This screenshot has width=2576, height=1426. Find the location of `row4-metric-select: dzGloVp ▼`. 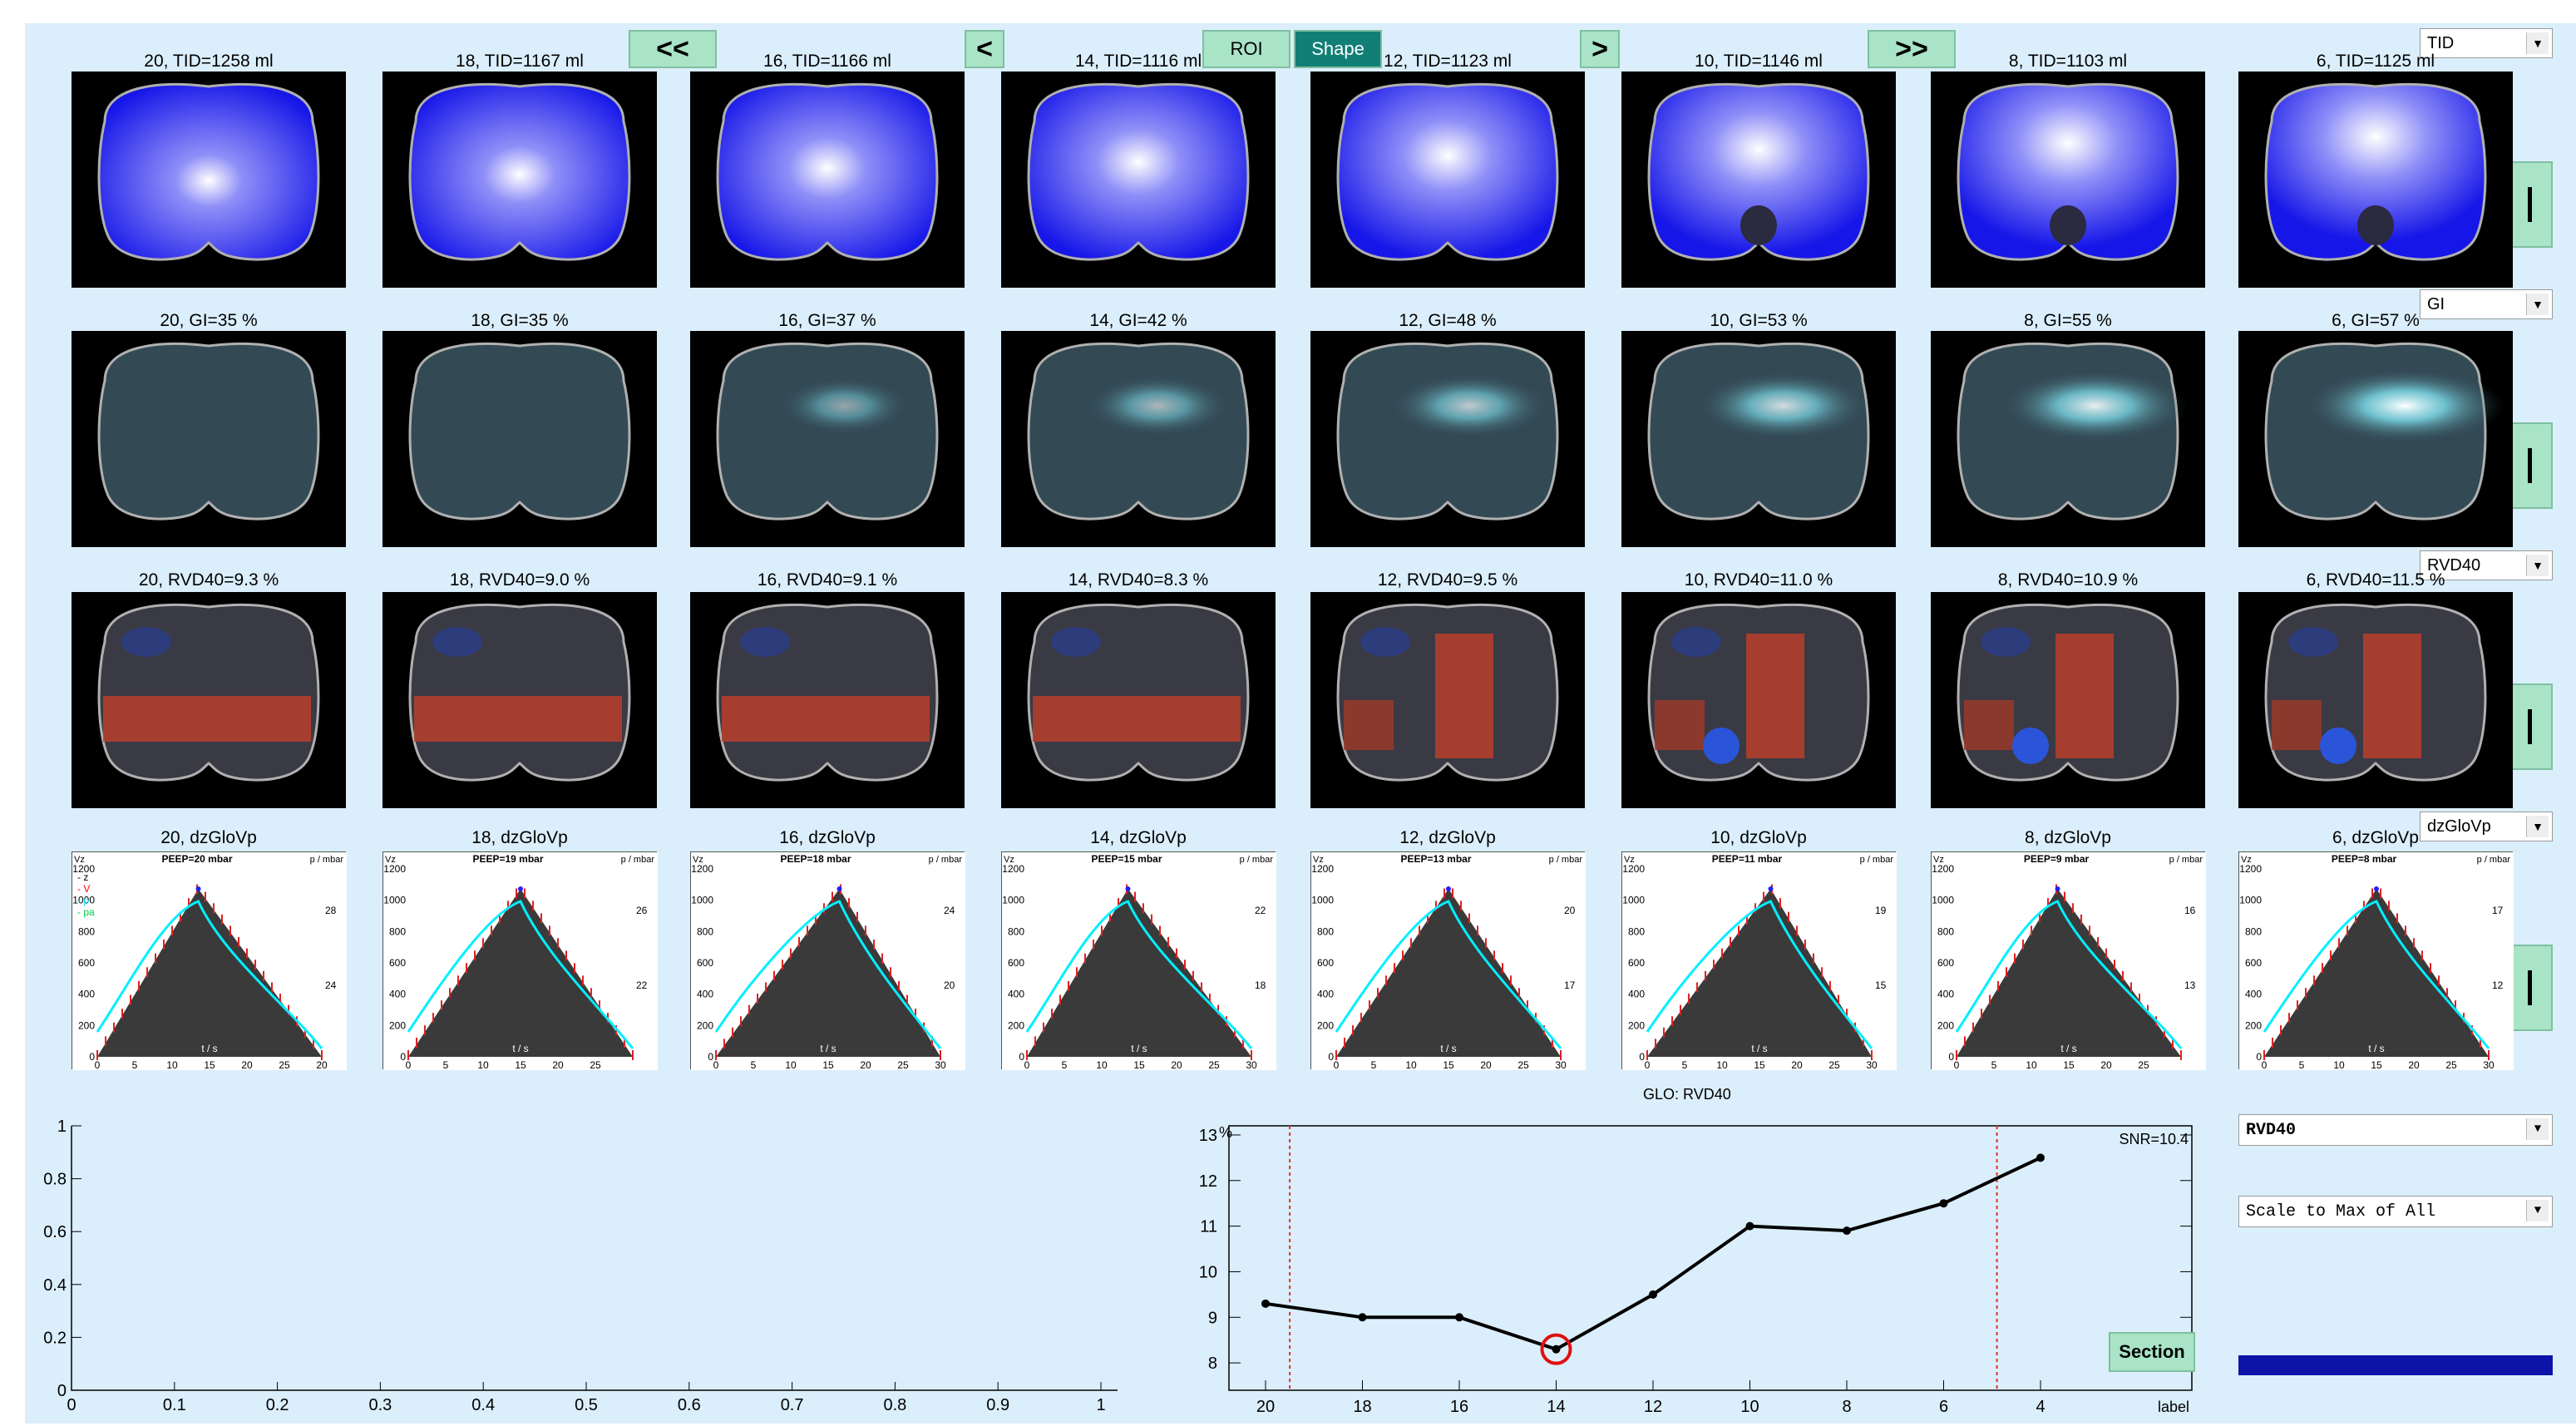

row4-metric-select: dzGloVp ▼ is located at coordinates (2486, 826).